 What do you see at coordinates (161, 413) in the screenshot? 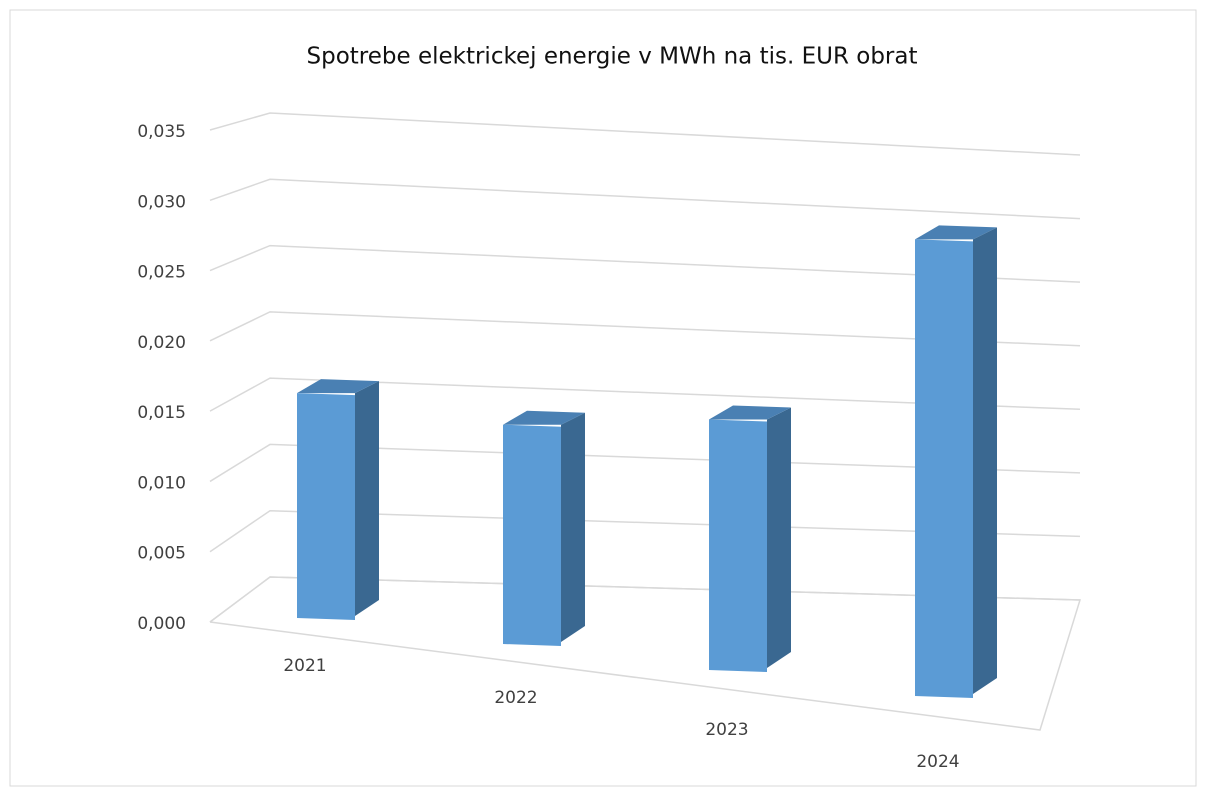
I see `y-tick-label: 0,015` at bounding box center [161, 413].